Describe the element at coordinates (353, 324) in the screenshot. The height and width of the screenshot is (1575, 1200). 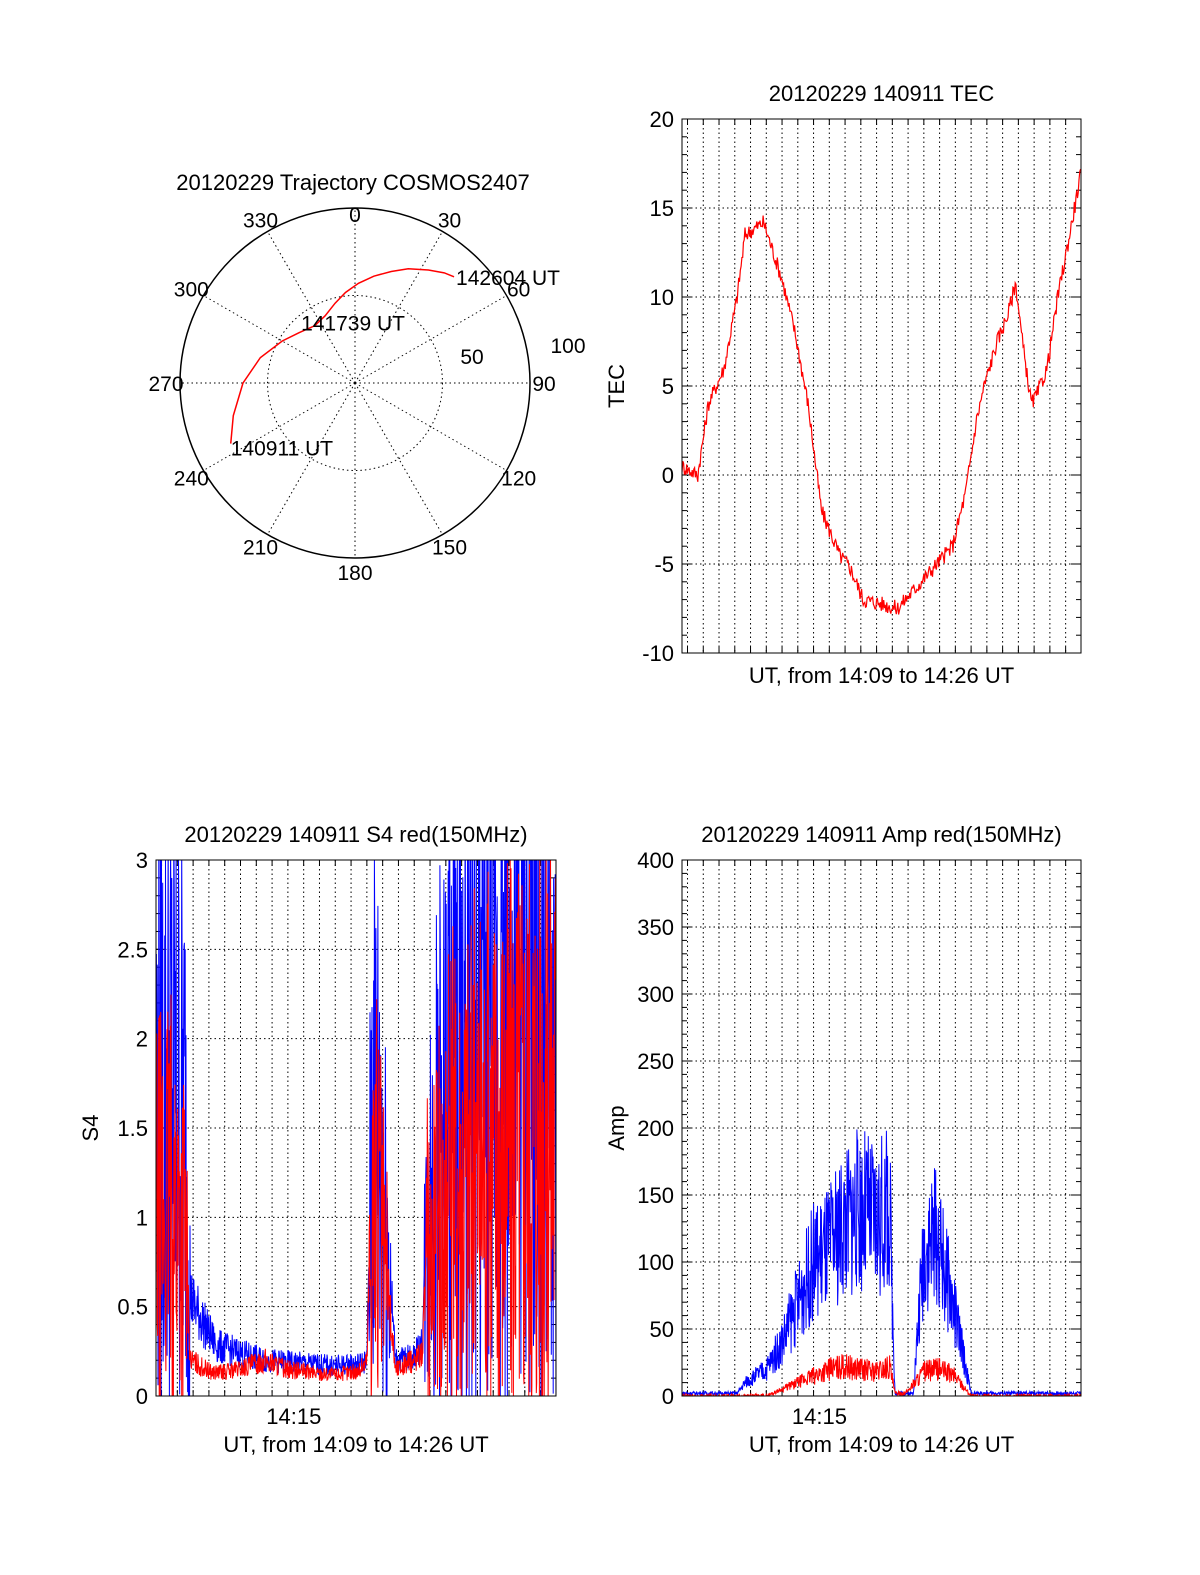
I see `polar-annotation: 141739 UT` at that location.